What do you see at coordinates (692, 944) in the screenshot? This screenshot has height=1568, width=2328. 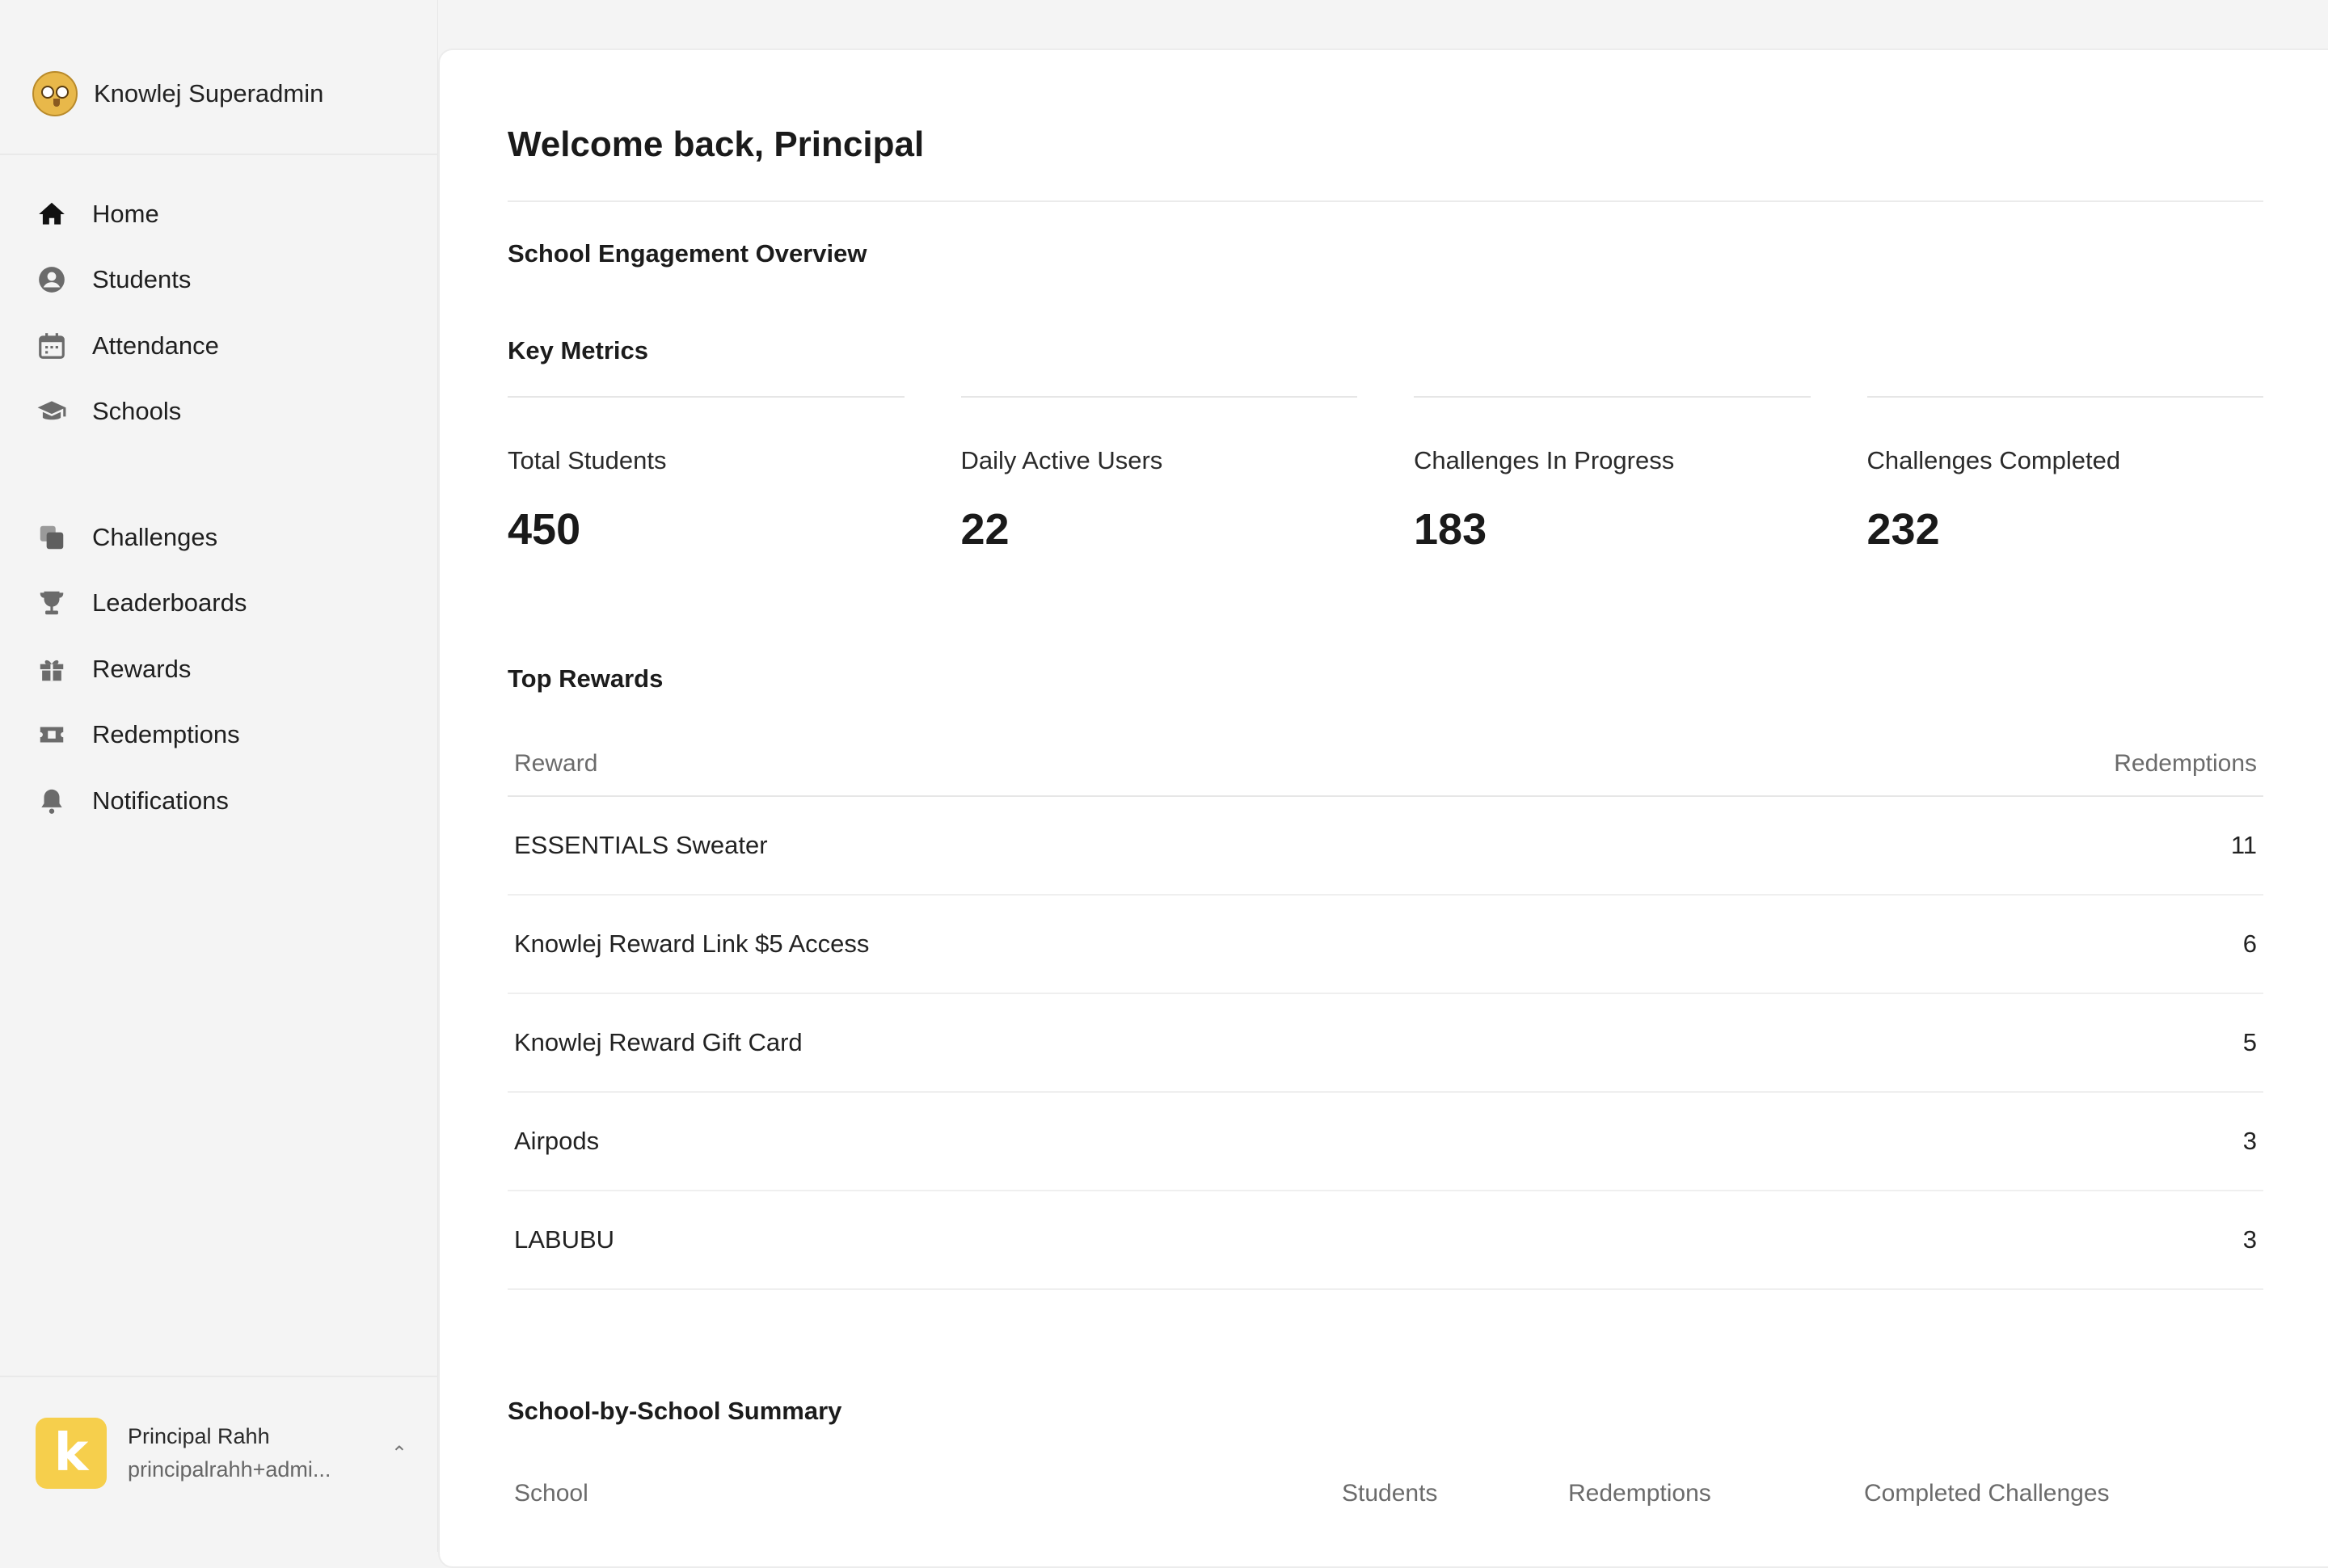 I see `reward-name: Knowlej Reward Link $5 Access` at bounding box center [692, 944].